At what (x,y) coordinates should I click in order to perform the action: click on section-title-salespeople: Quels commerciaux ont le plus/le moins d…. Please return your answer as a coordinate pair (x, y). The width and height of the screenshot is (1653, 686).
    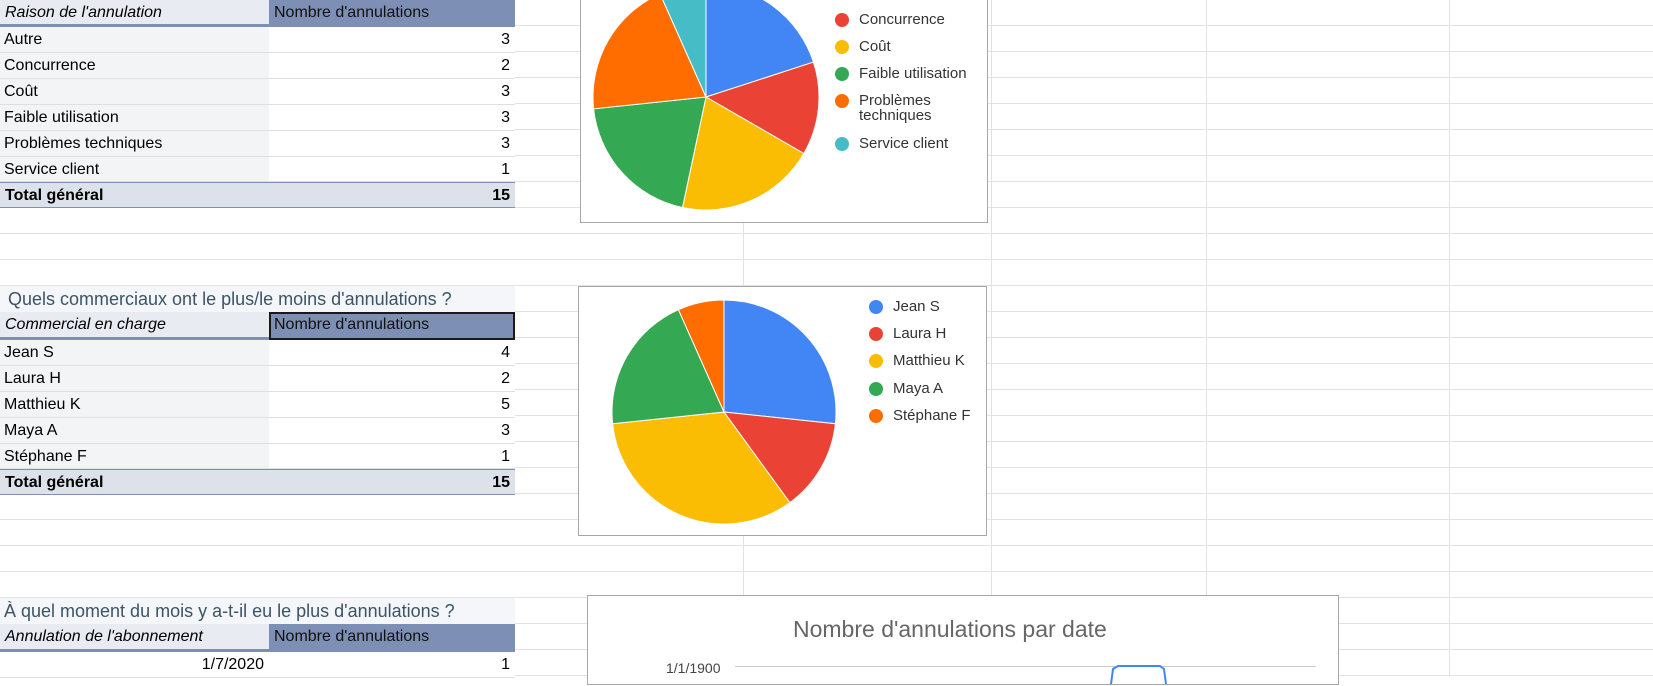
    Looking at the image, I should click on (257, 299).